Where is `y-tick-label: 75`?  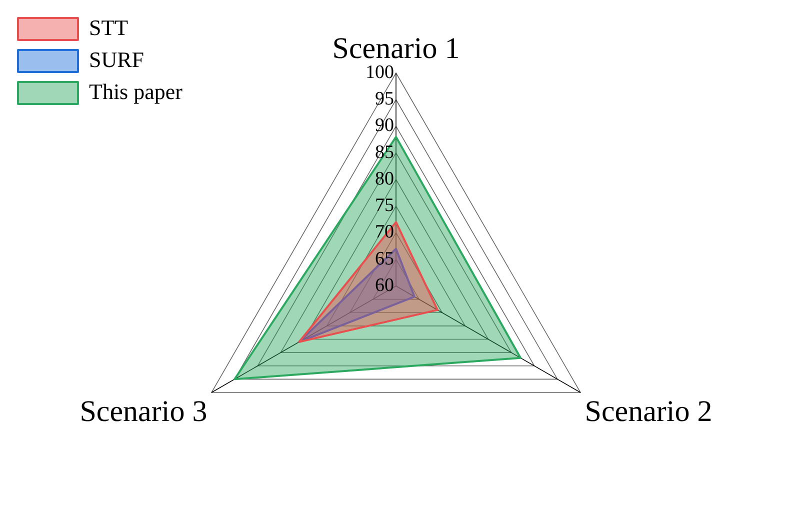
y-tick-label: 75 is located at coordinates (384, 205).